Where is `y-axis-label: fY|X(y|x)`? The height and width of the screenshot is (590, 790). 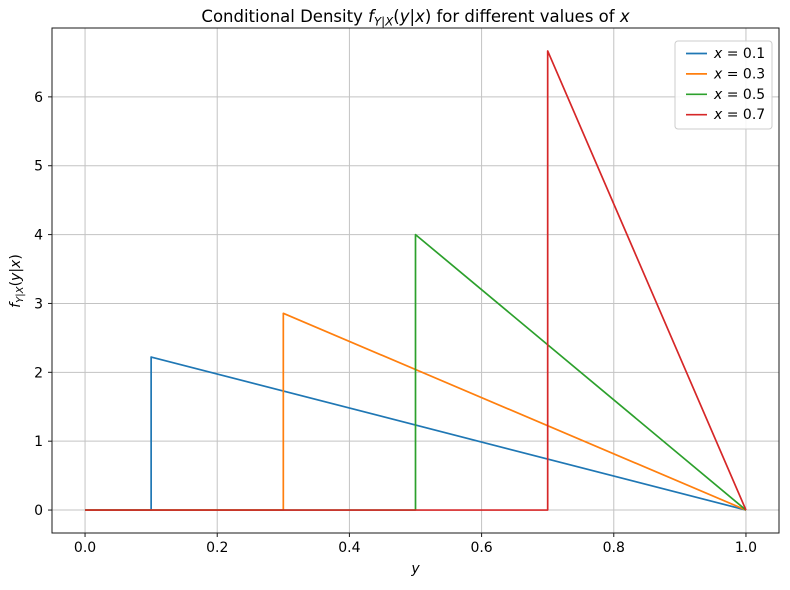 y-axis-label: fY|X(y|x) is located at coordinates (17, 281).